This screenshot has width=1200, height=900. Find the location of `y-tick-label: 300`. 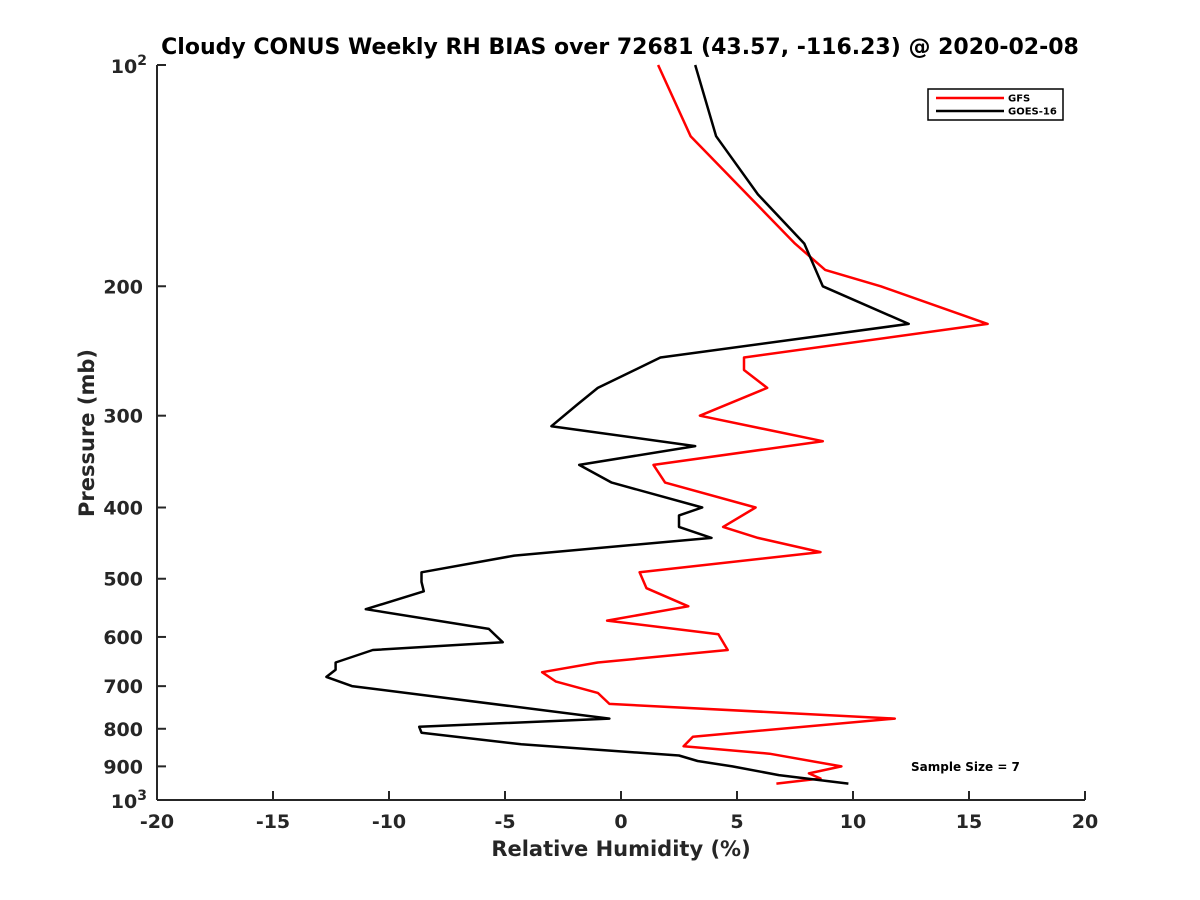

y-tick-label: 300 is located at coordinates (123, 417).